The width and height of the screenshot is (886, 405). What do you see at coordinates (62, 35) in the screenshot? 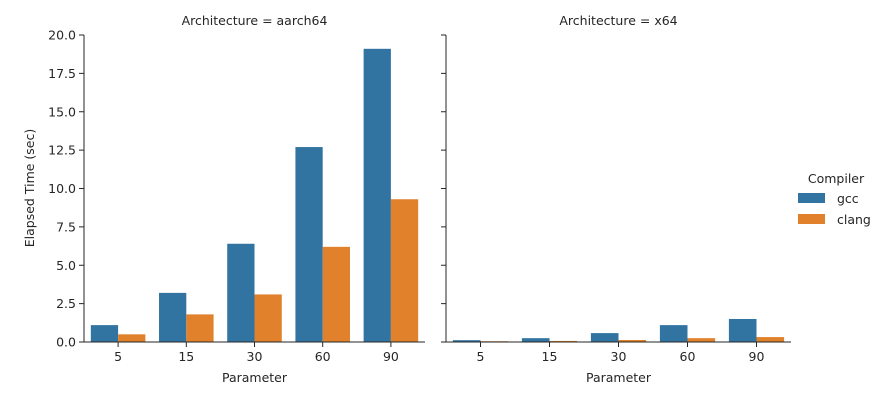
I see `y-tick-label: 20.0` at bounding box center [62, 35].